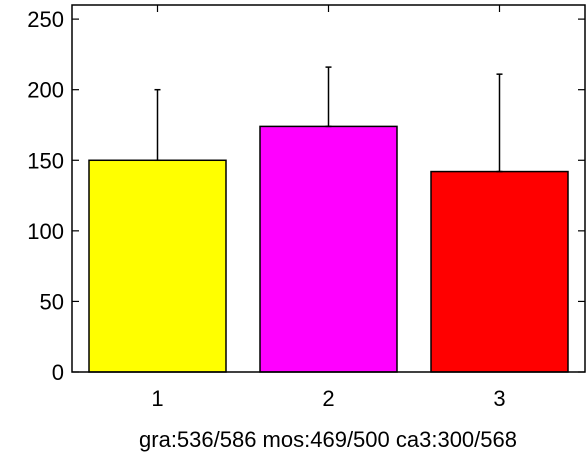  Describe the element at coordinates (45, 231) in the screenshot. I see `y-tick-label: 100` at that location.